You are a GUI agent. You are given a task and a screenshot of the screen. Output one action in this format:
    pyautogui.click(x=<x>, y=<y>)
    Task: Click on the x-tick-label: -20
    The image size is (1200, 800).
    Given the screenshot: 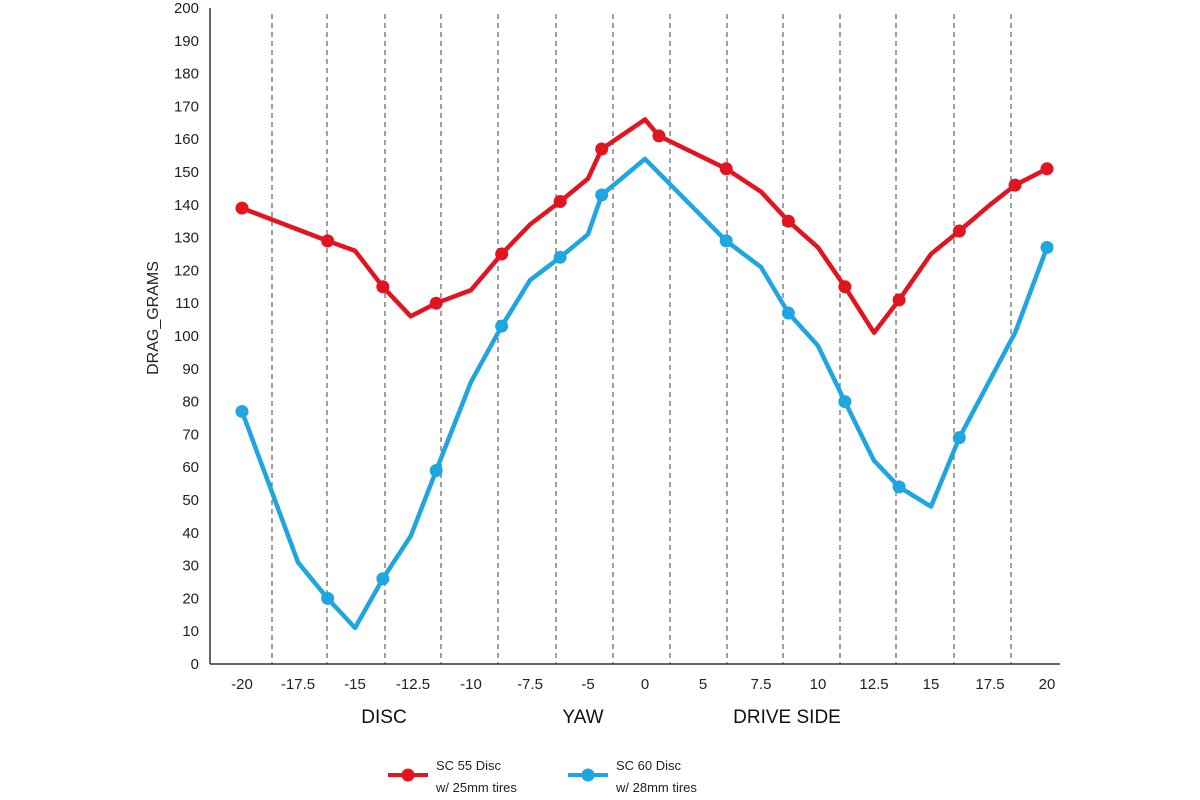 What is the action you would take?
    pyautogui.click(x=242, y=684)
    